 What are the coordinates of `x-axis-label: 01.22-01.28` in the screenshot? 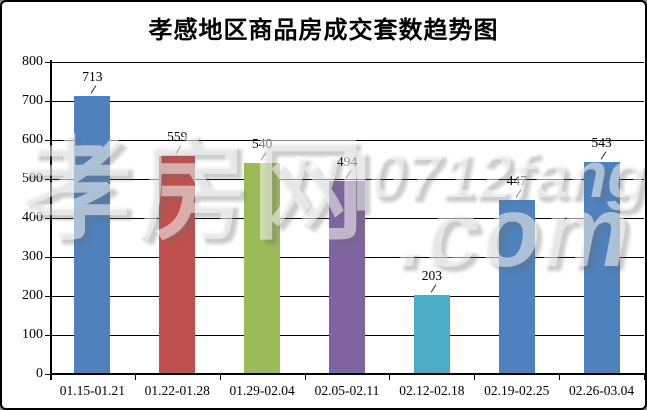 It's located at (177, 390).